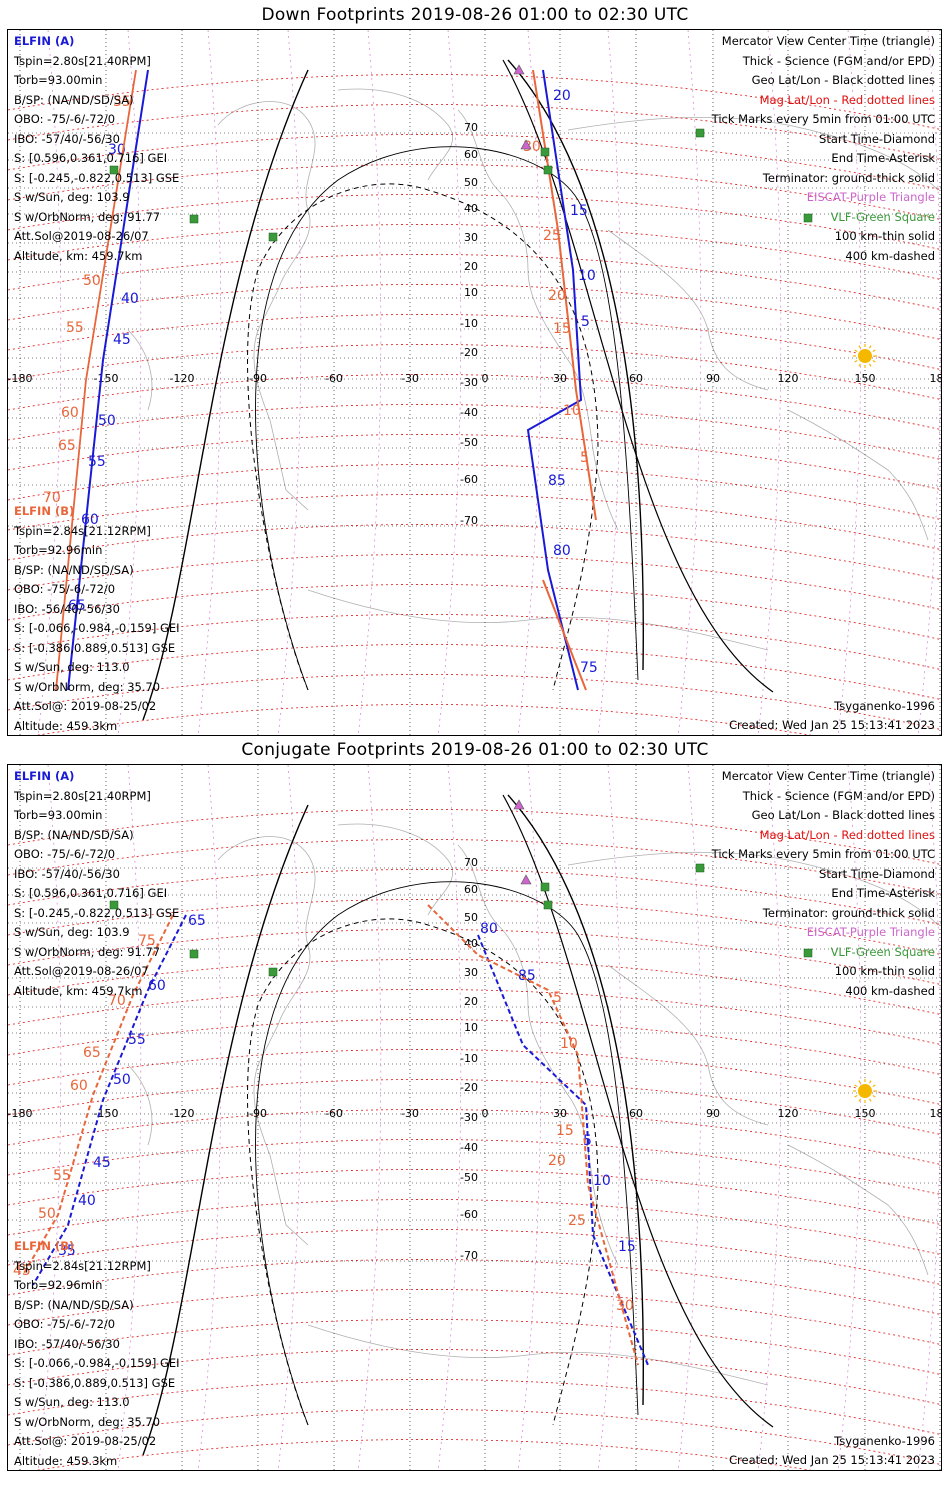  Describe the element at coordinates (471, 862) in the screenshot. I see `lat-tick-label: 70` at that location.